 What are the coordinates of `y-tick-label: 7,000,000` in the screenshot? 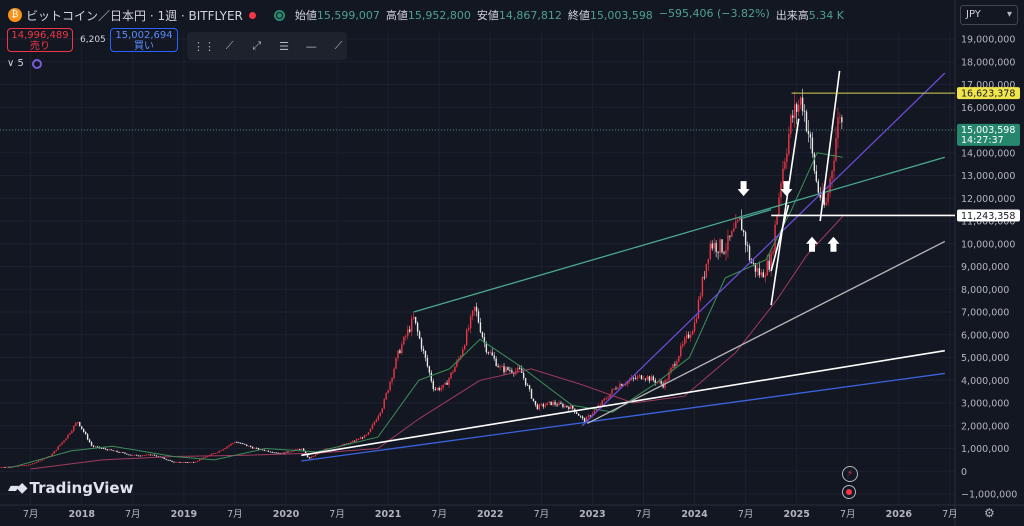 It's located at (985, 313).